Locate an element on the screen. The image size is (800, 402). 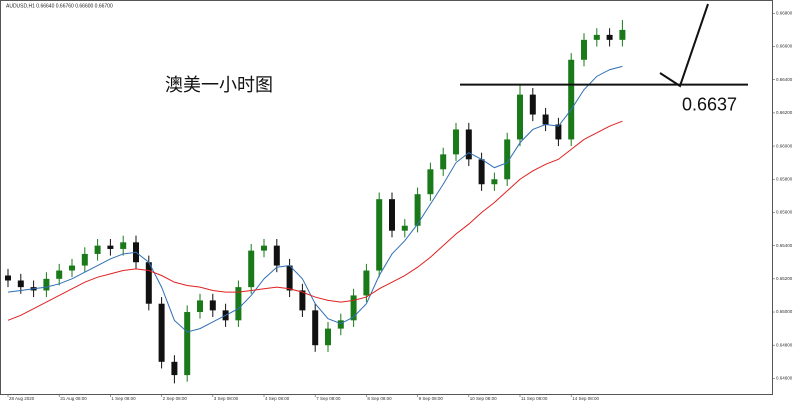
x-tick-label: 9 Sep 08:00 is located at coordinates (431, 398).